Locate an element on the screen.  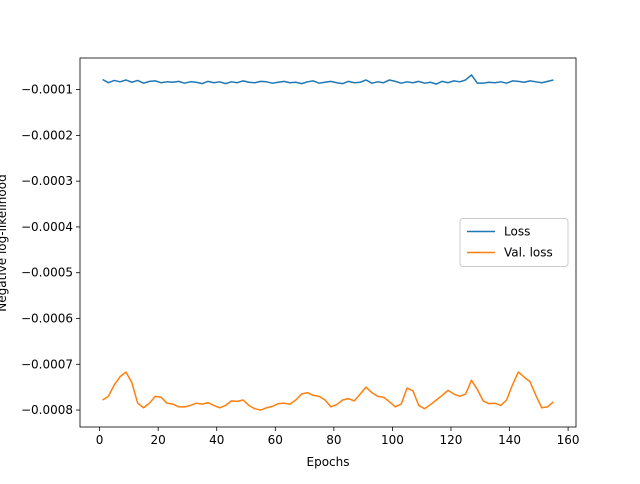
x-tick-label: 80 is located at coordinates (333, 440).